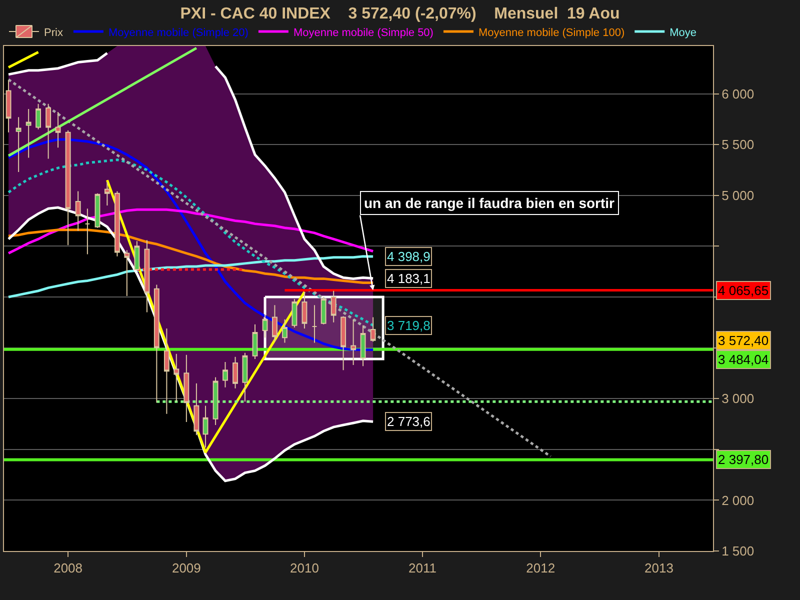 Image resolution: width=800 pixels, height=600 pixels. I want to click on data-label: 4 398,9, so click(408, 256).